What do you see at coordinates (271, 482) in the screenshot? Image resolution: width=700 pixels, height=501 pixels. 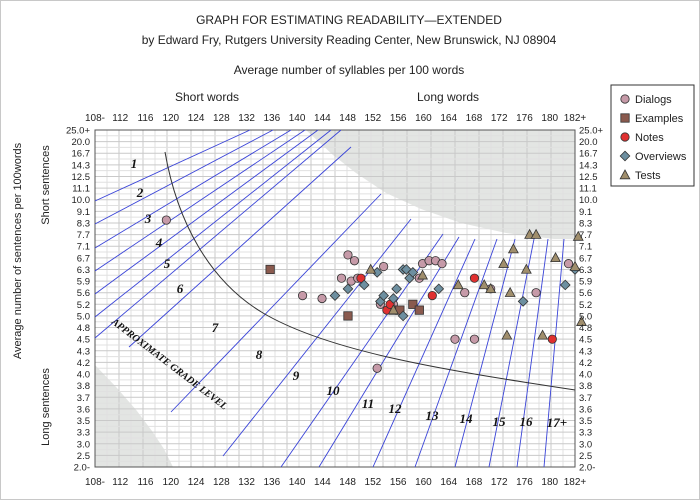 I see `x-tick-label: 136` at bounding box center [271, 482].